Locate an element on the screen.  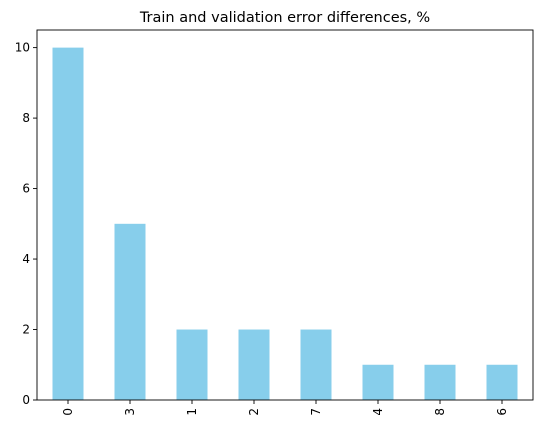
y-tick-label: 4 is located at coordinates (26, 259).